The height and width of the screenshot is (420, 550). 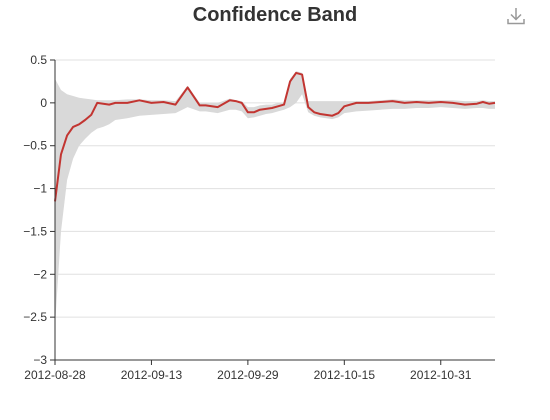 What do you see at coordinates (35, 146) in the screenshot?
I see `y-tick-label: −0.5` at bounding box center [35, 146].